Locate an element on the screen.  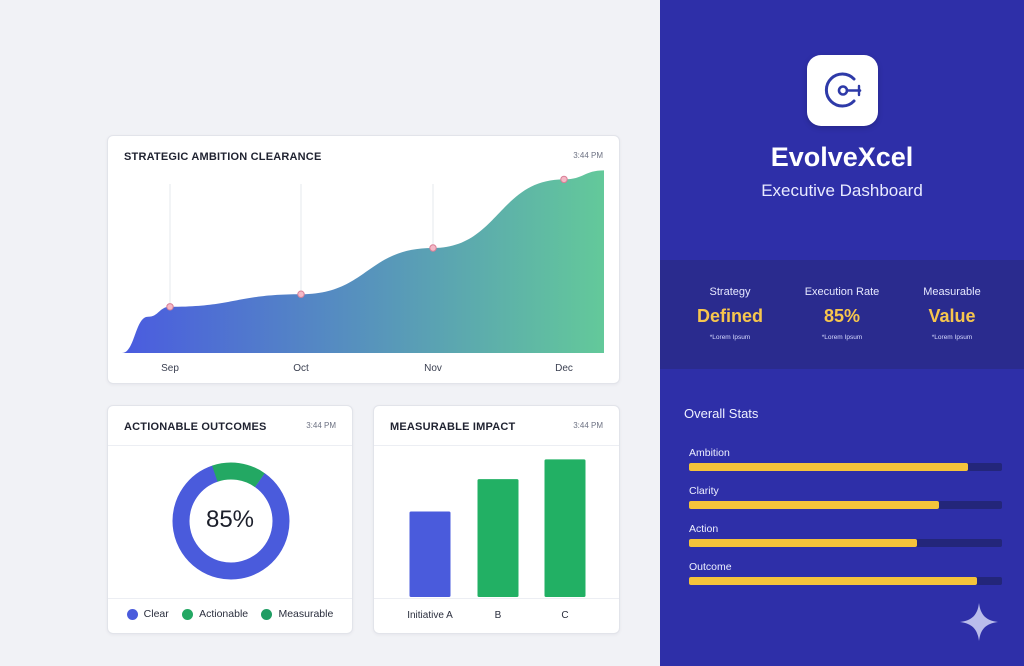
stat-label: Action is located at coordinates (704, 529).